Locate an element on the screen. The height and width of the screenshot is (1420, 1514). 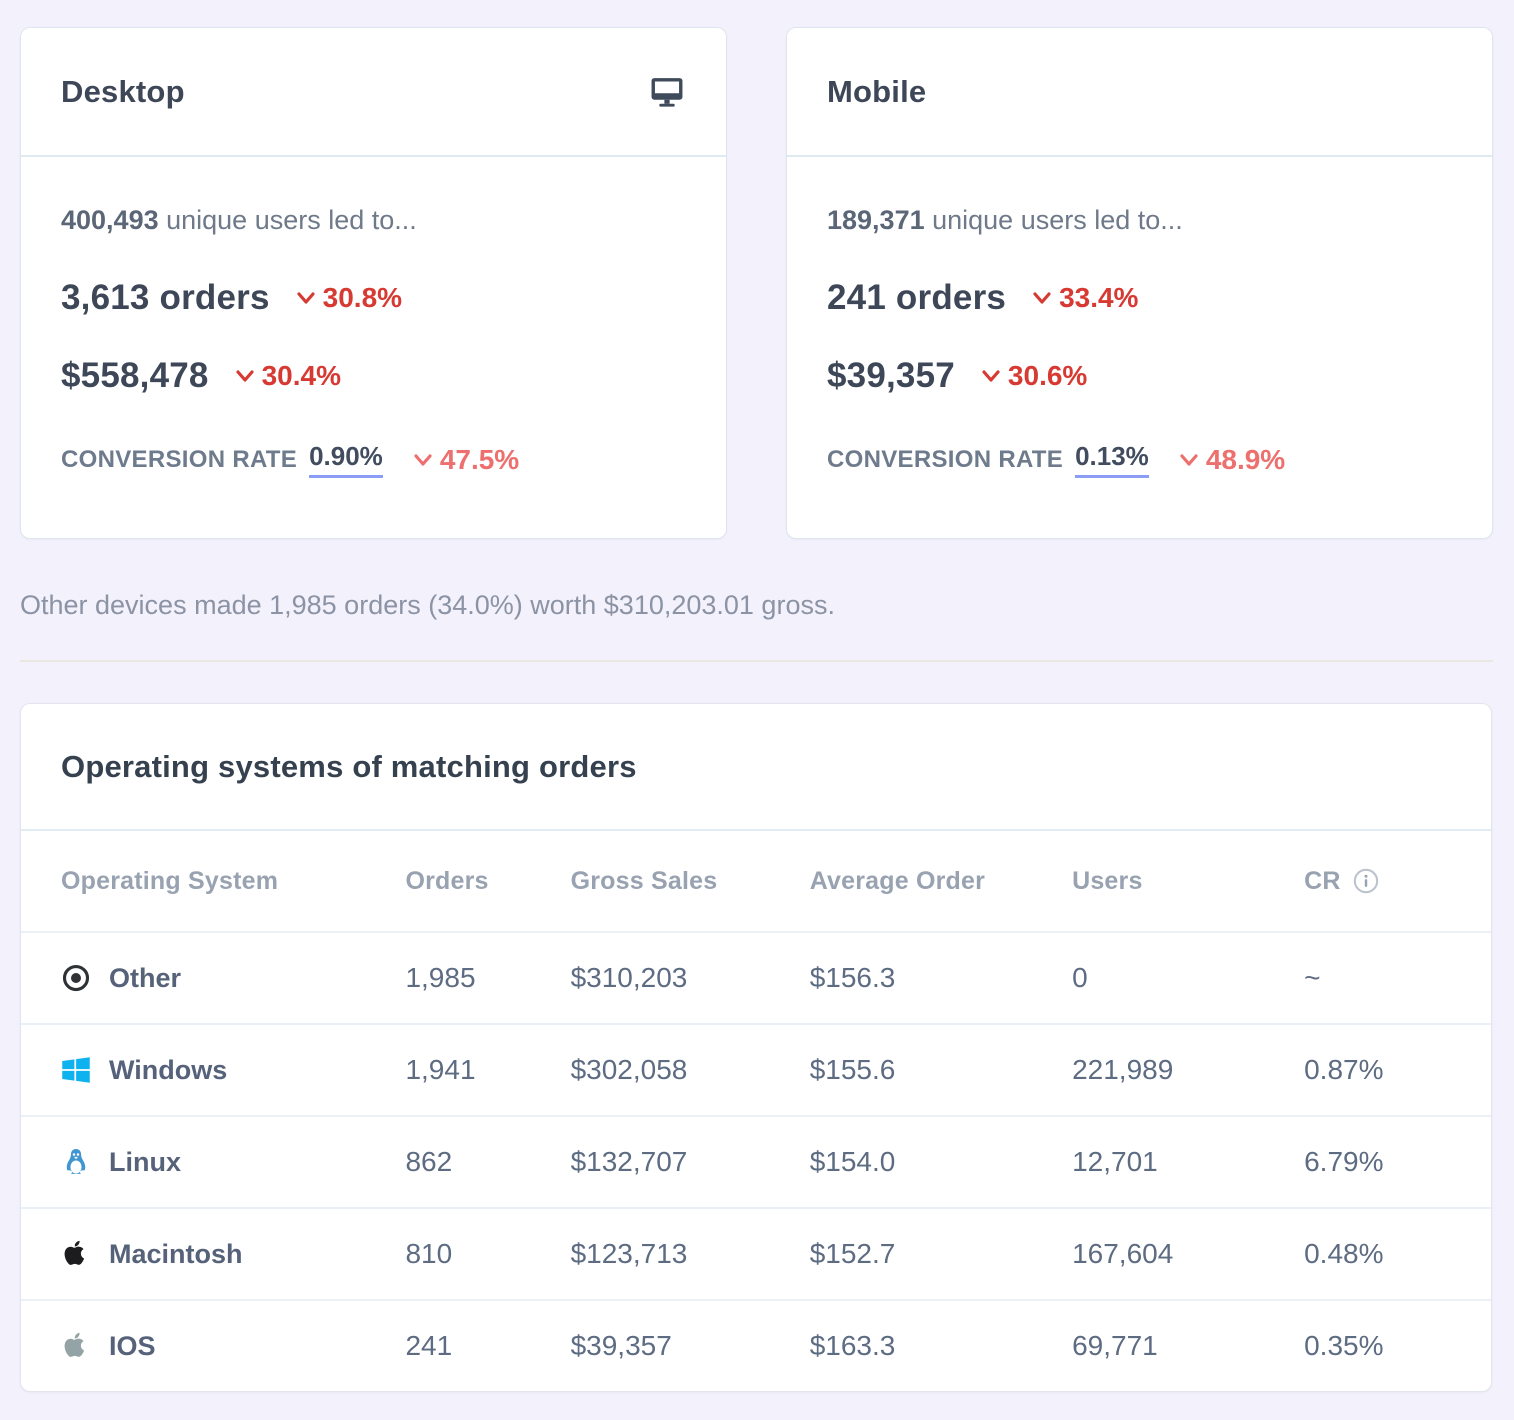
orders-cell: 1,941 is located at coordinates (440, 1069).